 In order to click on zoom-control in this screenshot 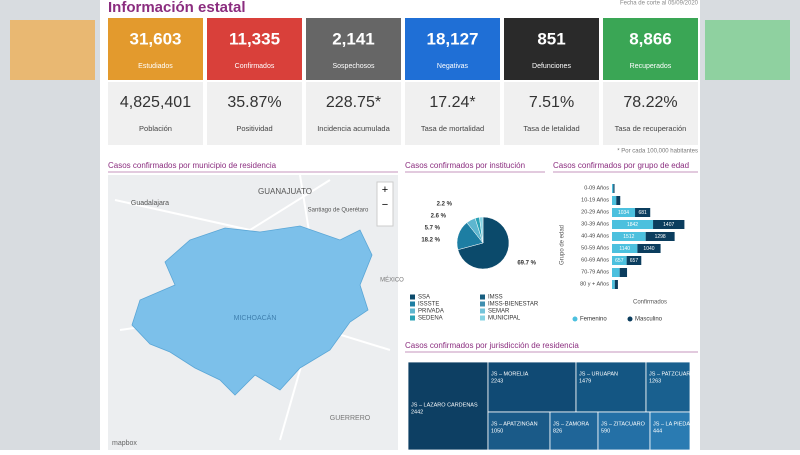, I will do `click(385, 204)`.